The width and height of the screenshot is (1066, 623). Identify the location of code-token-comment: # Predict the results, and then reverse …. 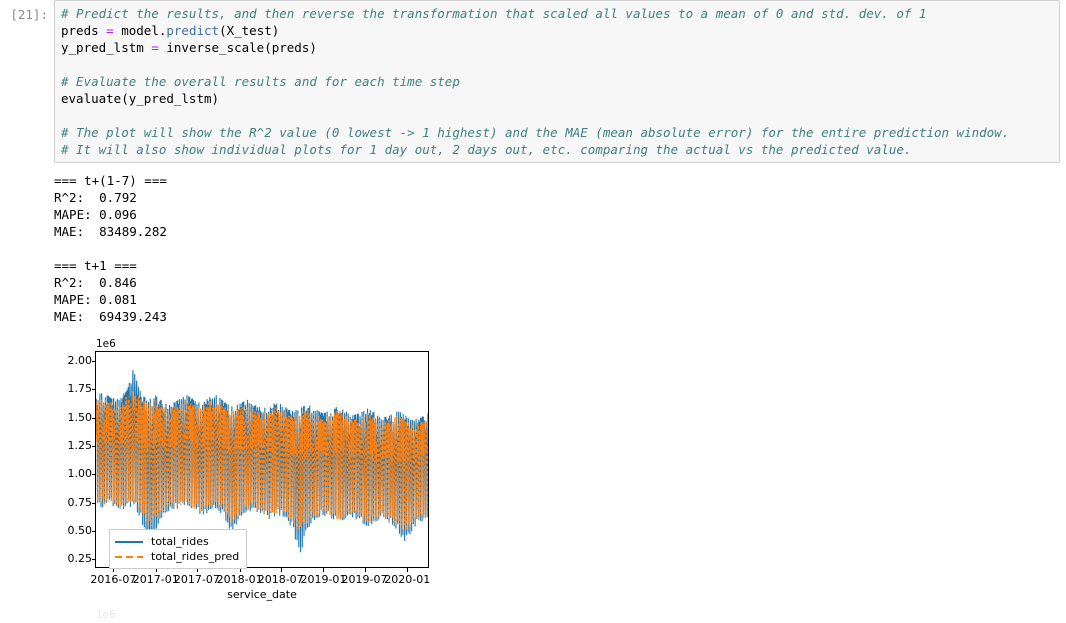
(494, 13).